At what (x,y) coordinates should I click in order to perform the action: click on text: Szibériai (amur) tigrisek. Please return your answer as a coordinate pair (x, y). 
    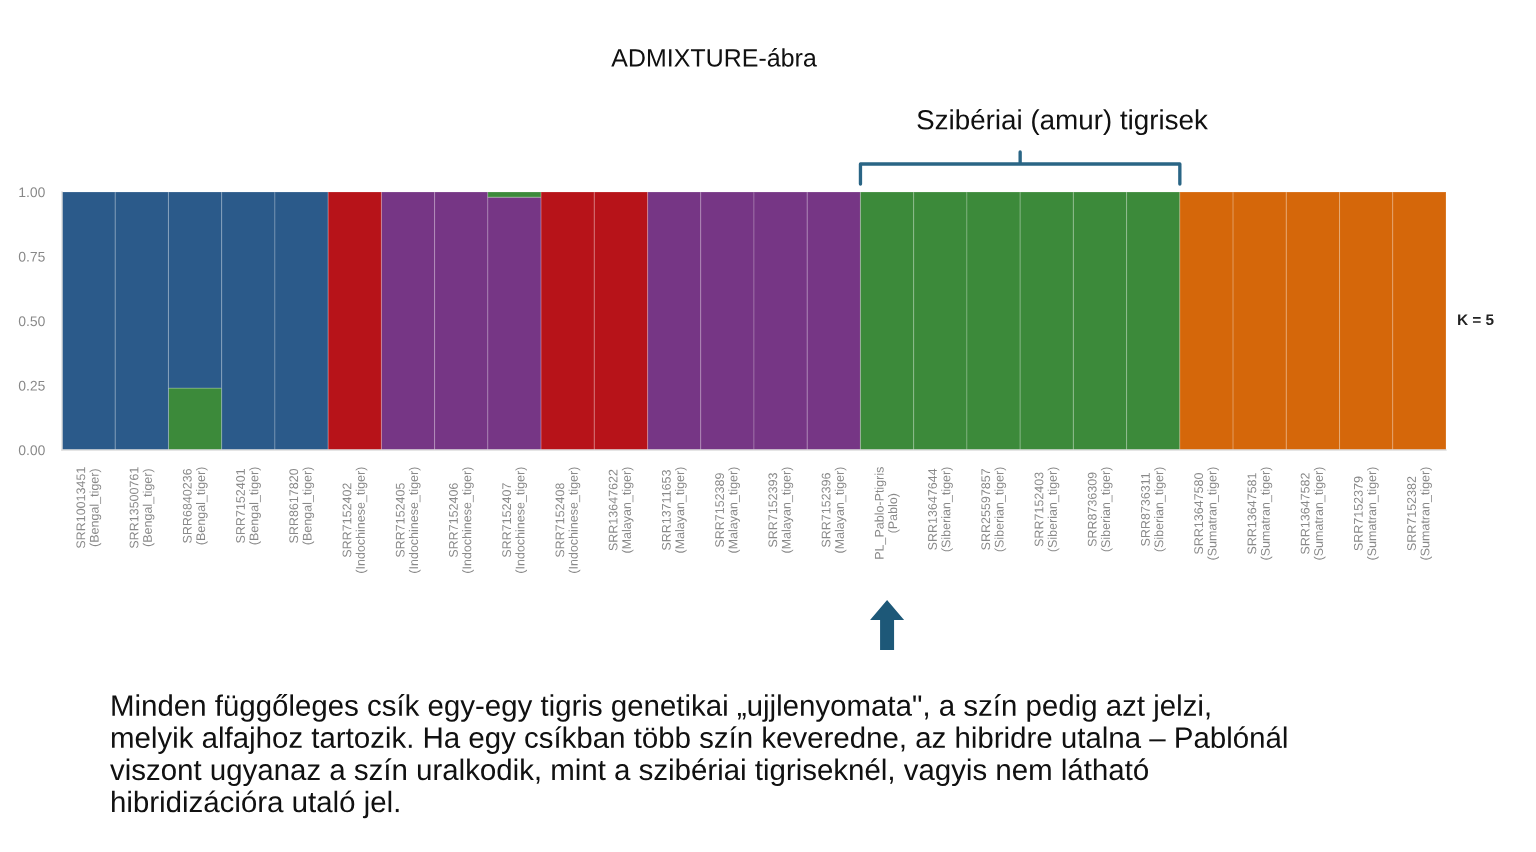
    Looking at the image, I should click on (1062, 122).